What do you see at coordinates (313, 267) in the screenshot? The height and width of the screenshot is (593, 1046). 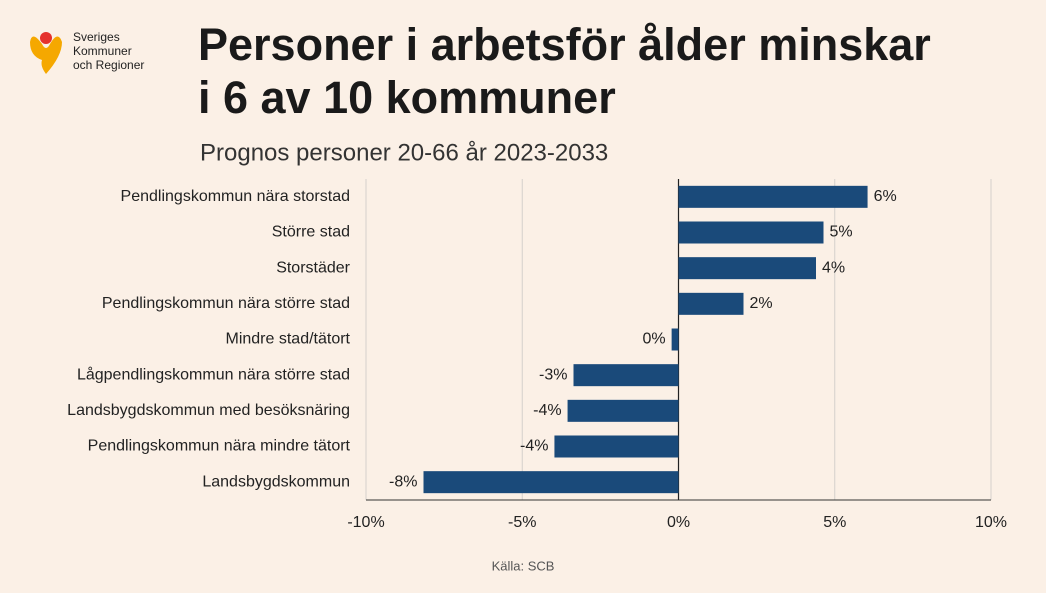 I see `y-tick-label: Storstäder` at bounding box center [313, 267].